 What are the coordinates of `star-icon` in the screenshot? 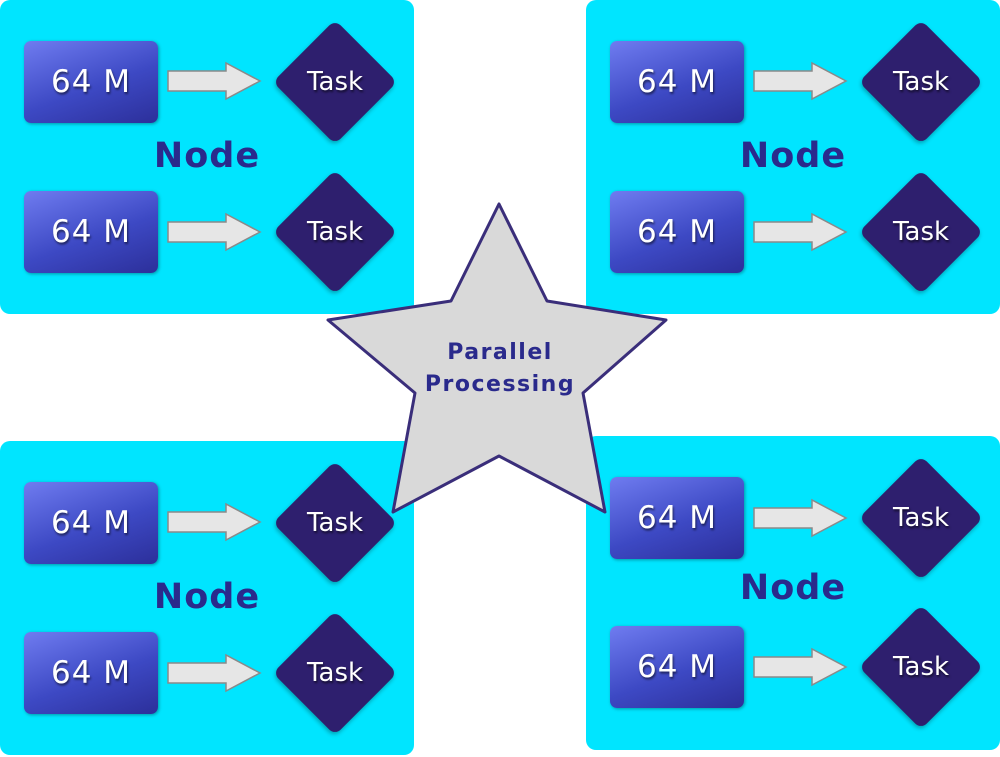 It's located at (497, 358).